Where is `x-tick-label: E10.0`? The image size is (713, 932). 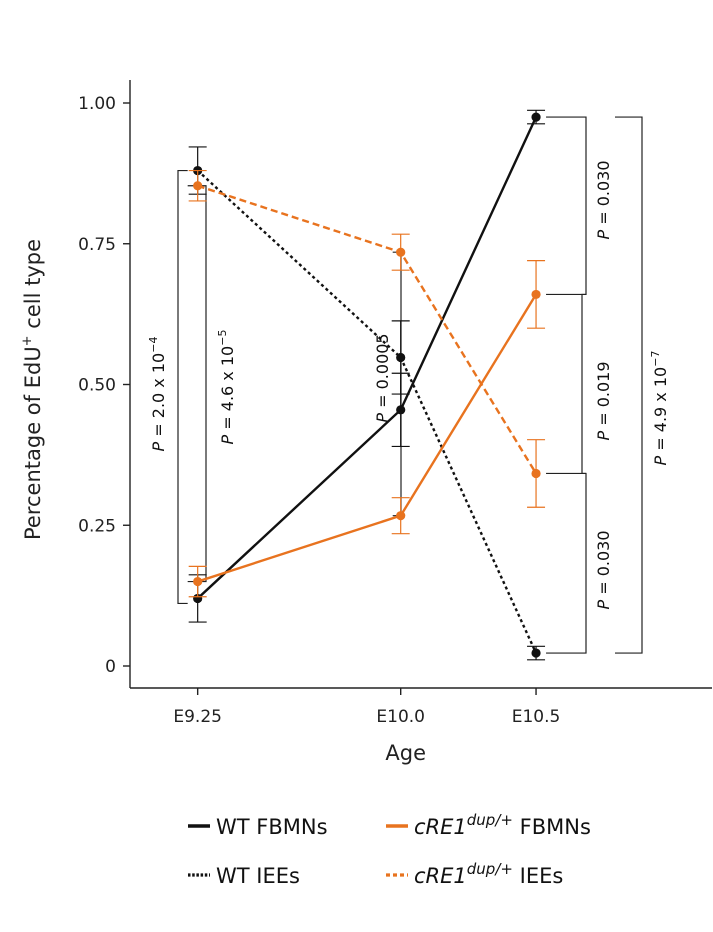
x-tick-label: E10.0 is located at coordinates (400, 717).